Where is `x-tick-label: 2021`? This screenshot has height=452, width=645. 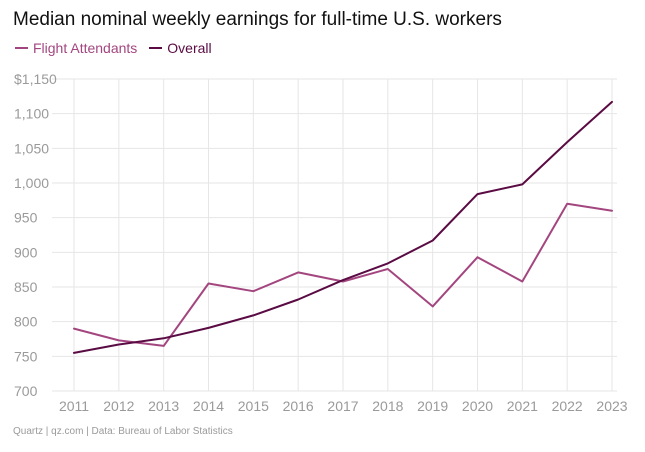 x-tick-label: 2021 is located at coordinates (522, 406).